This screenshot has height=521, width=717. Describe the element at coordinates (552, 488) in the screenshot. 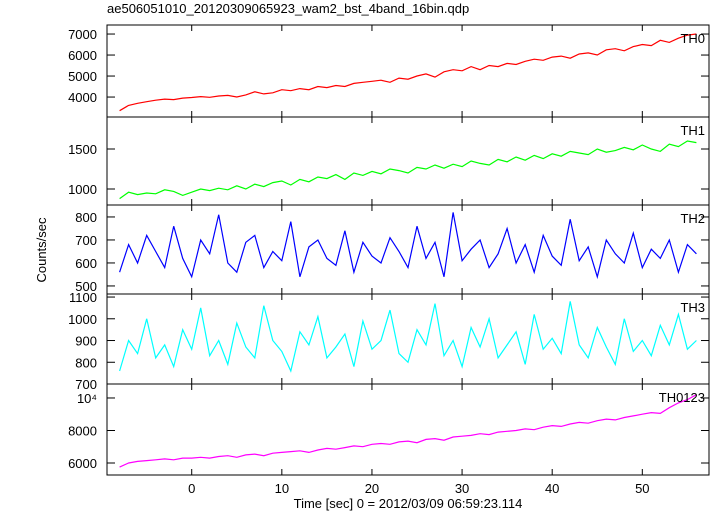

I see `x-tick-label: 40` at that location.